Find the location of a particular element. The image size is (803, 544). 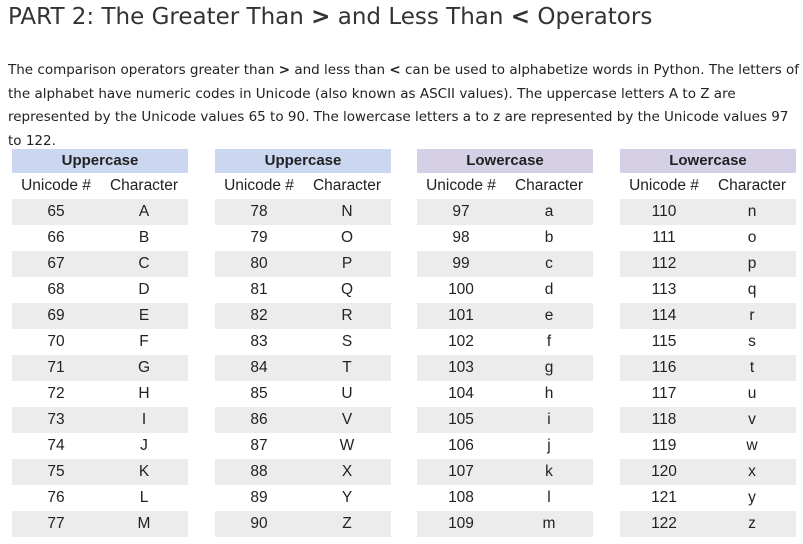

unicode-value: 107 is located at coordinates (461, 471).